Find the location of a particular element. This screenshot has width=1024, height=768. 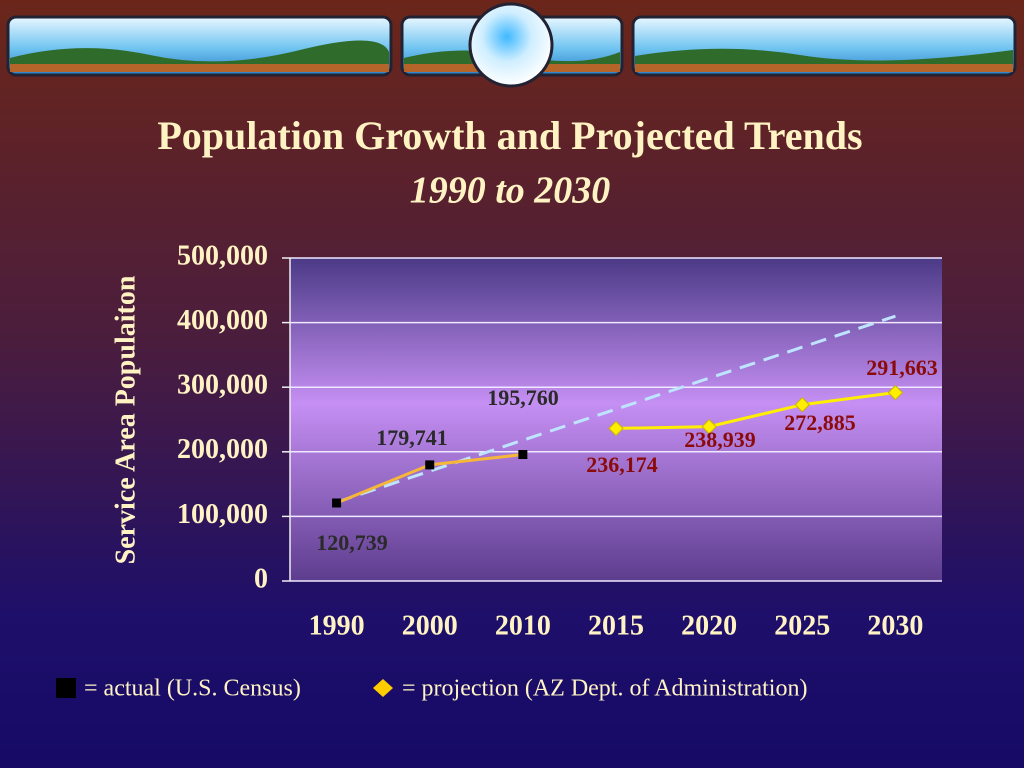

data-label: 195,760 is located at coordinates (523, 397).